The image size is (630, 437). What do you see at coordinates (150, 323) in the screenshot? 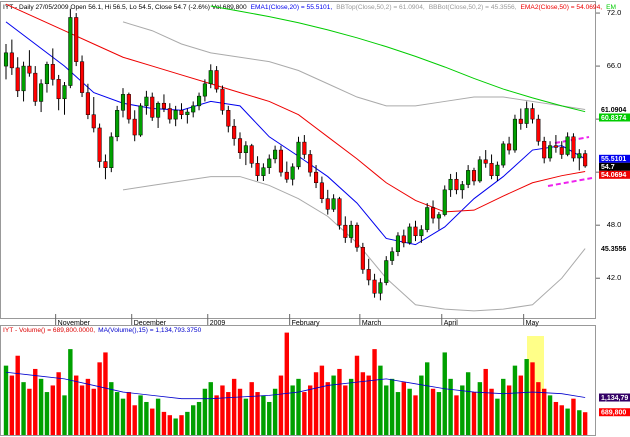
I see `x-tick-label: December` at bounding box center [150, 323].